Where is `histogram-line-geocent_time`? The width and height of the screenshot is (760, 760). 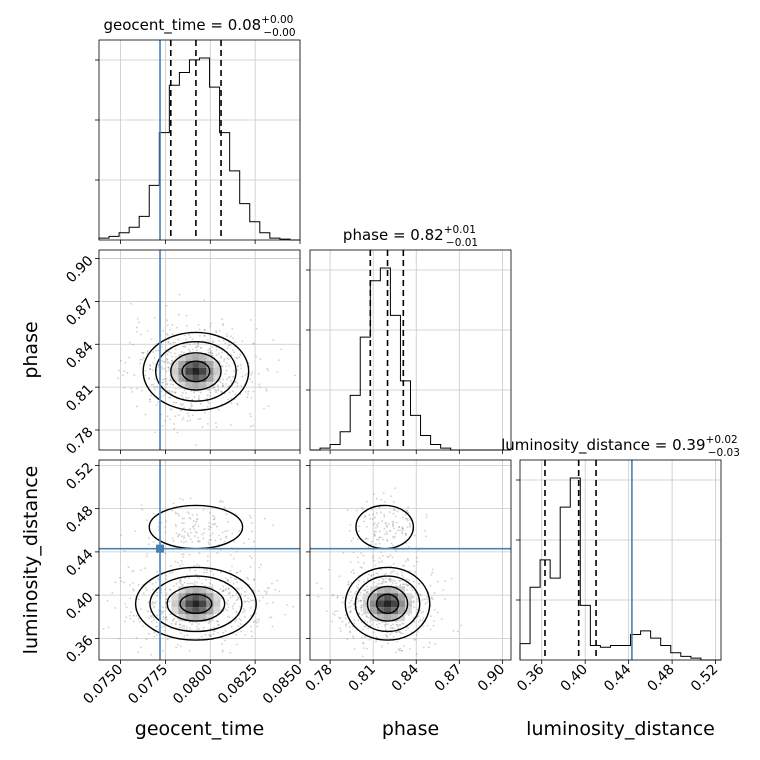 histogram-line-geocent_time is located at coordinates (199, 149).